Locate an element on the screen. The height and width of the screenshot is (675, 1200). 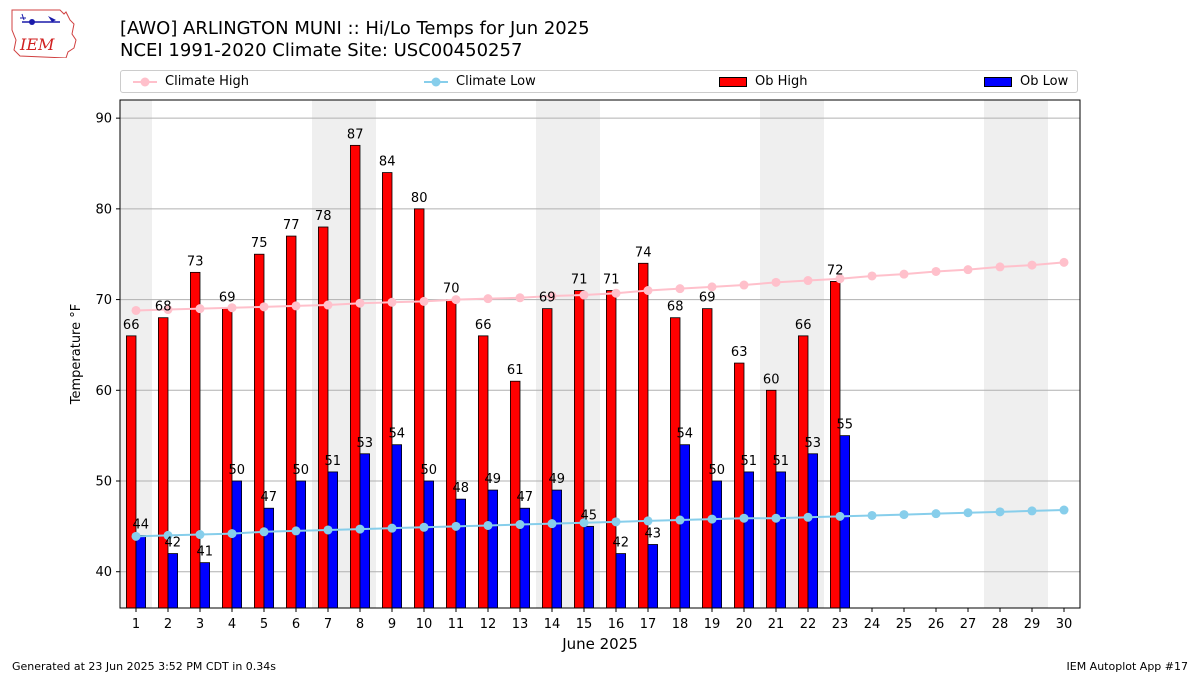
chart-subtitle: NCEI 1991-2020 Climate Site: USC00450257 is located at coordinates (321, 50).